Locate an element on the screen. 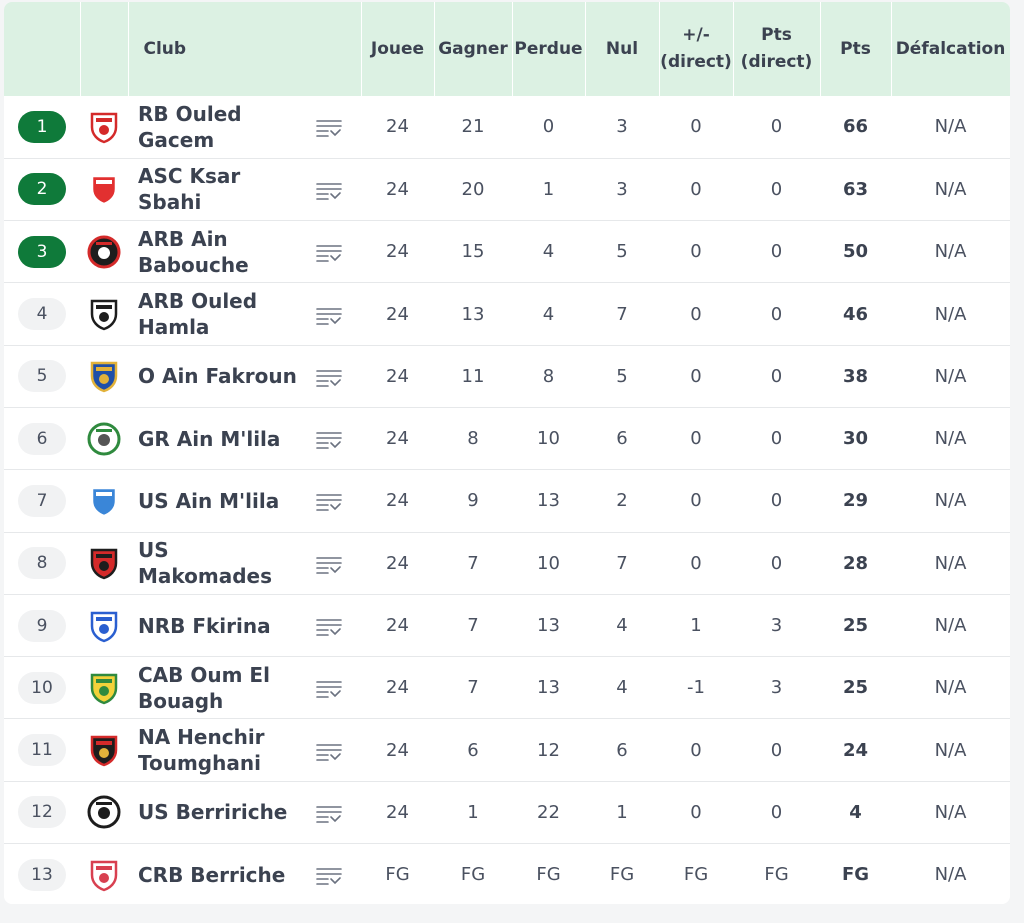 The width and height of the screenshot is (1024, 923). header-defalcation: Défalcation is located at coordinates (950, 49).